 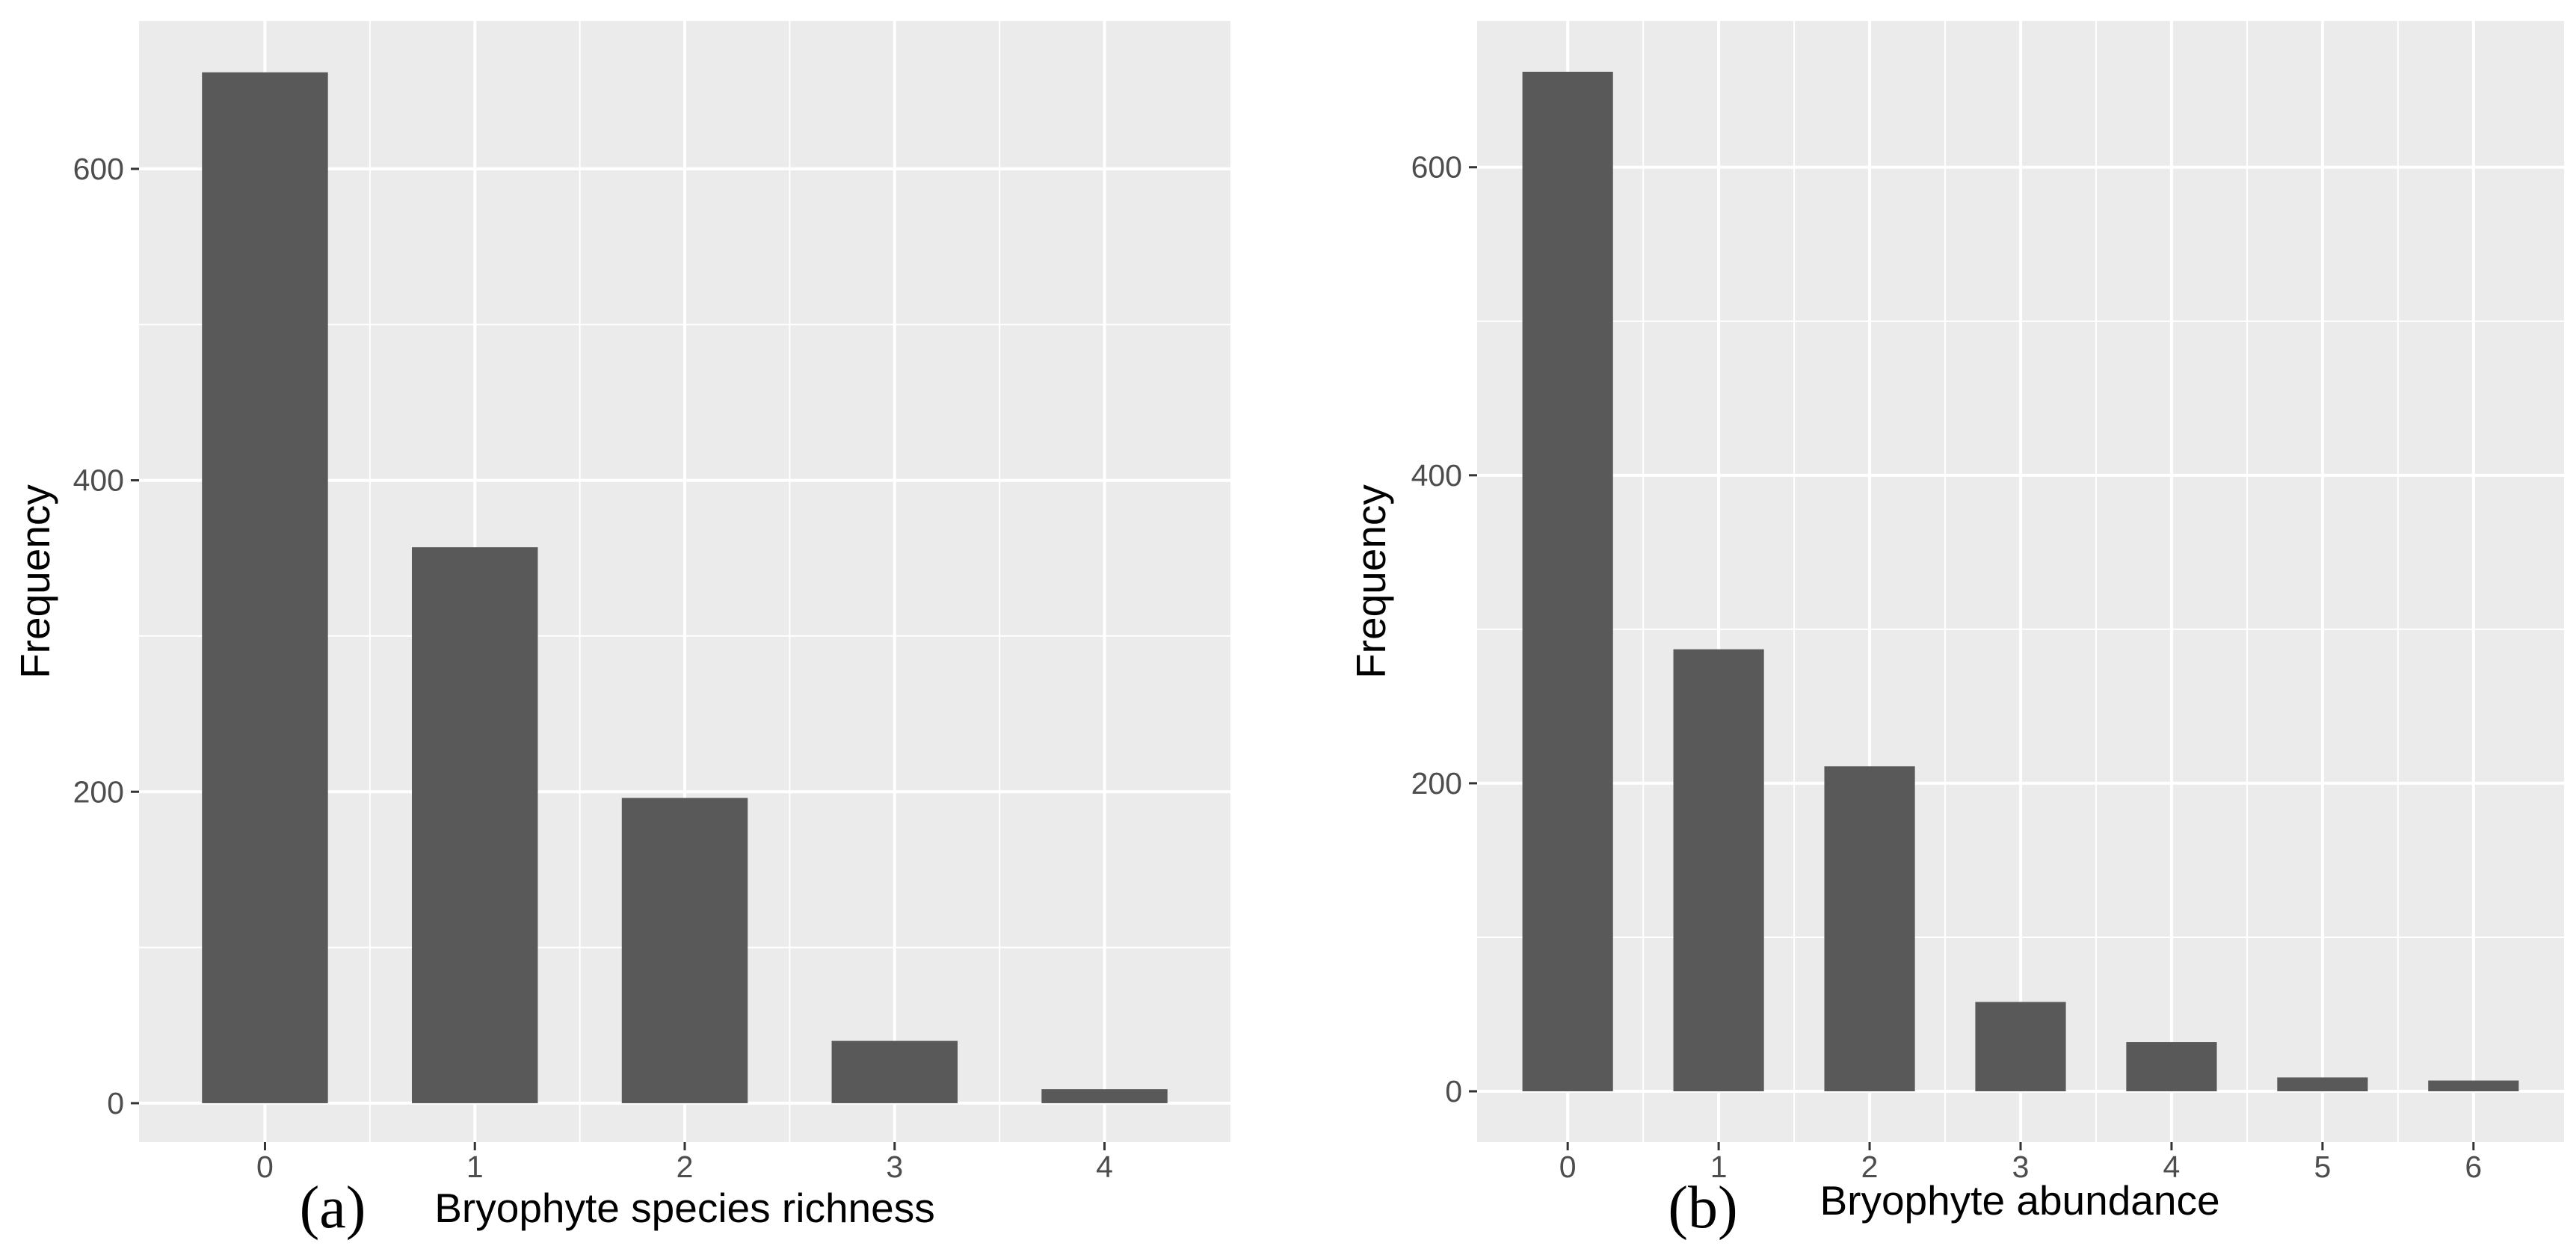 I want to click on x-tick-label-a: 0, so click(x=265, y=1167).